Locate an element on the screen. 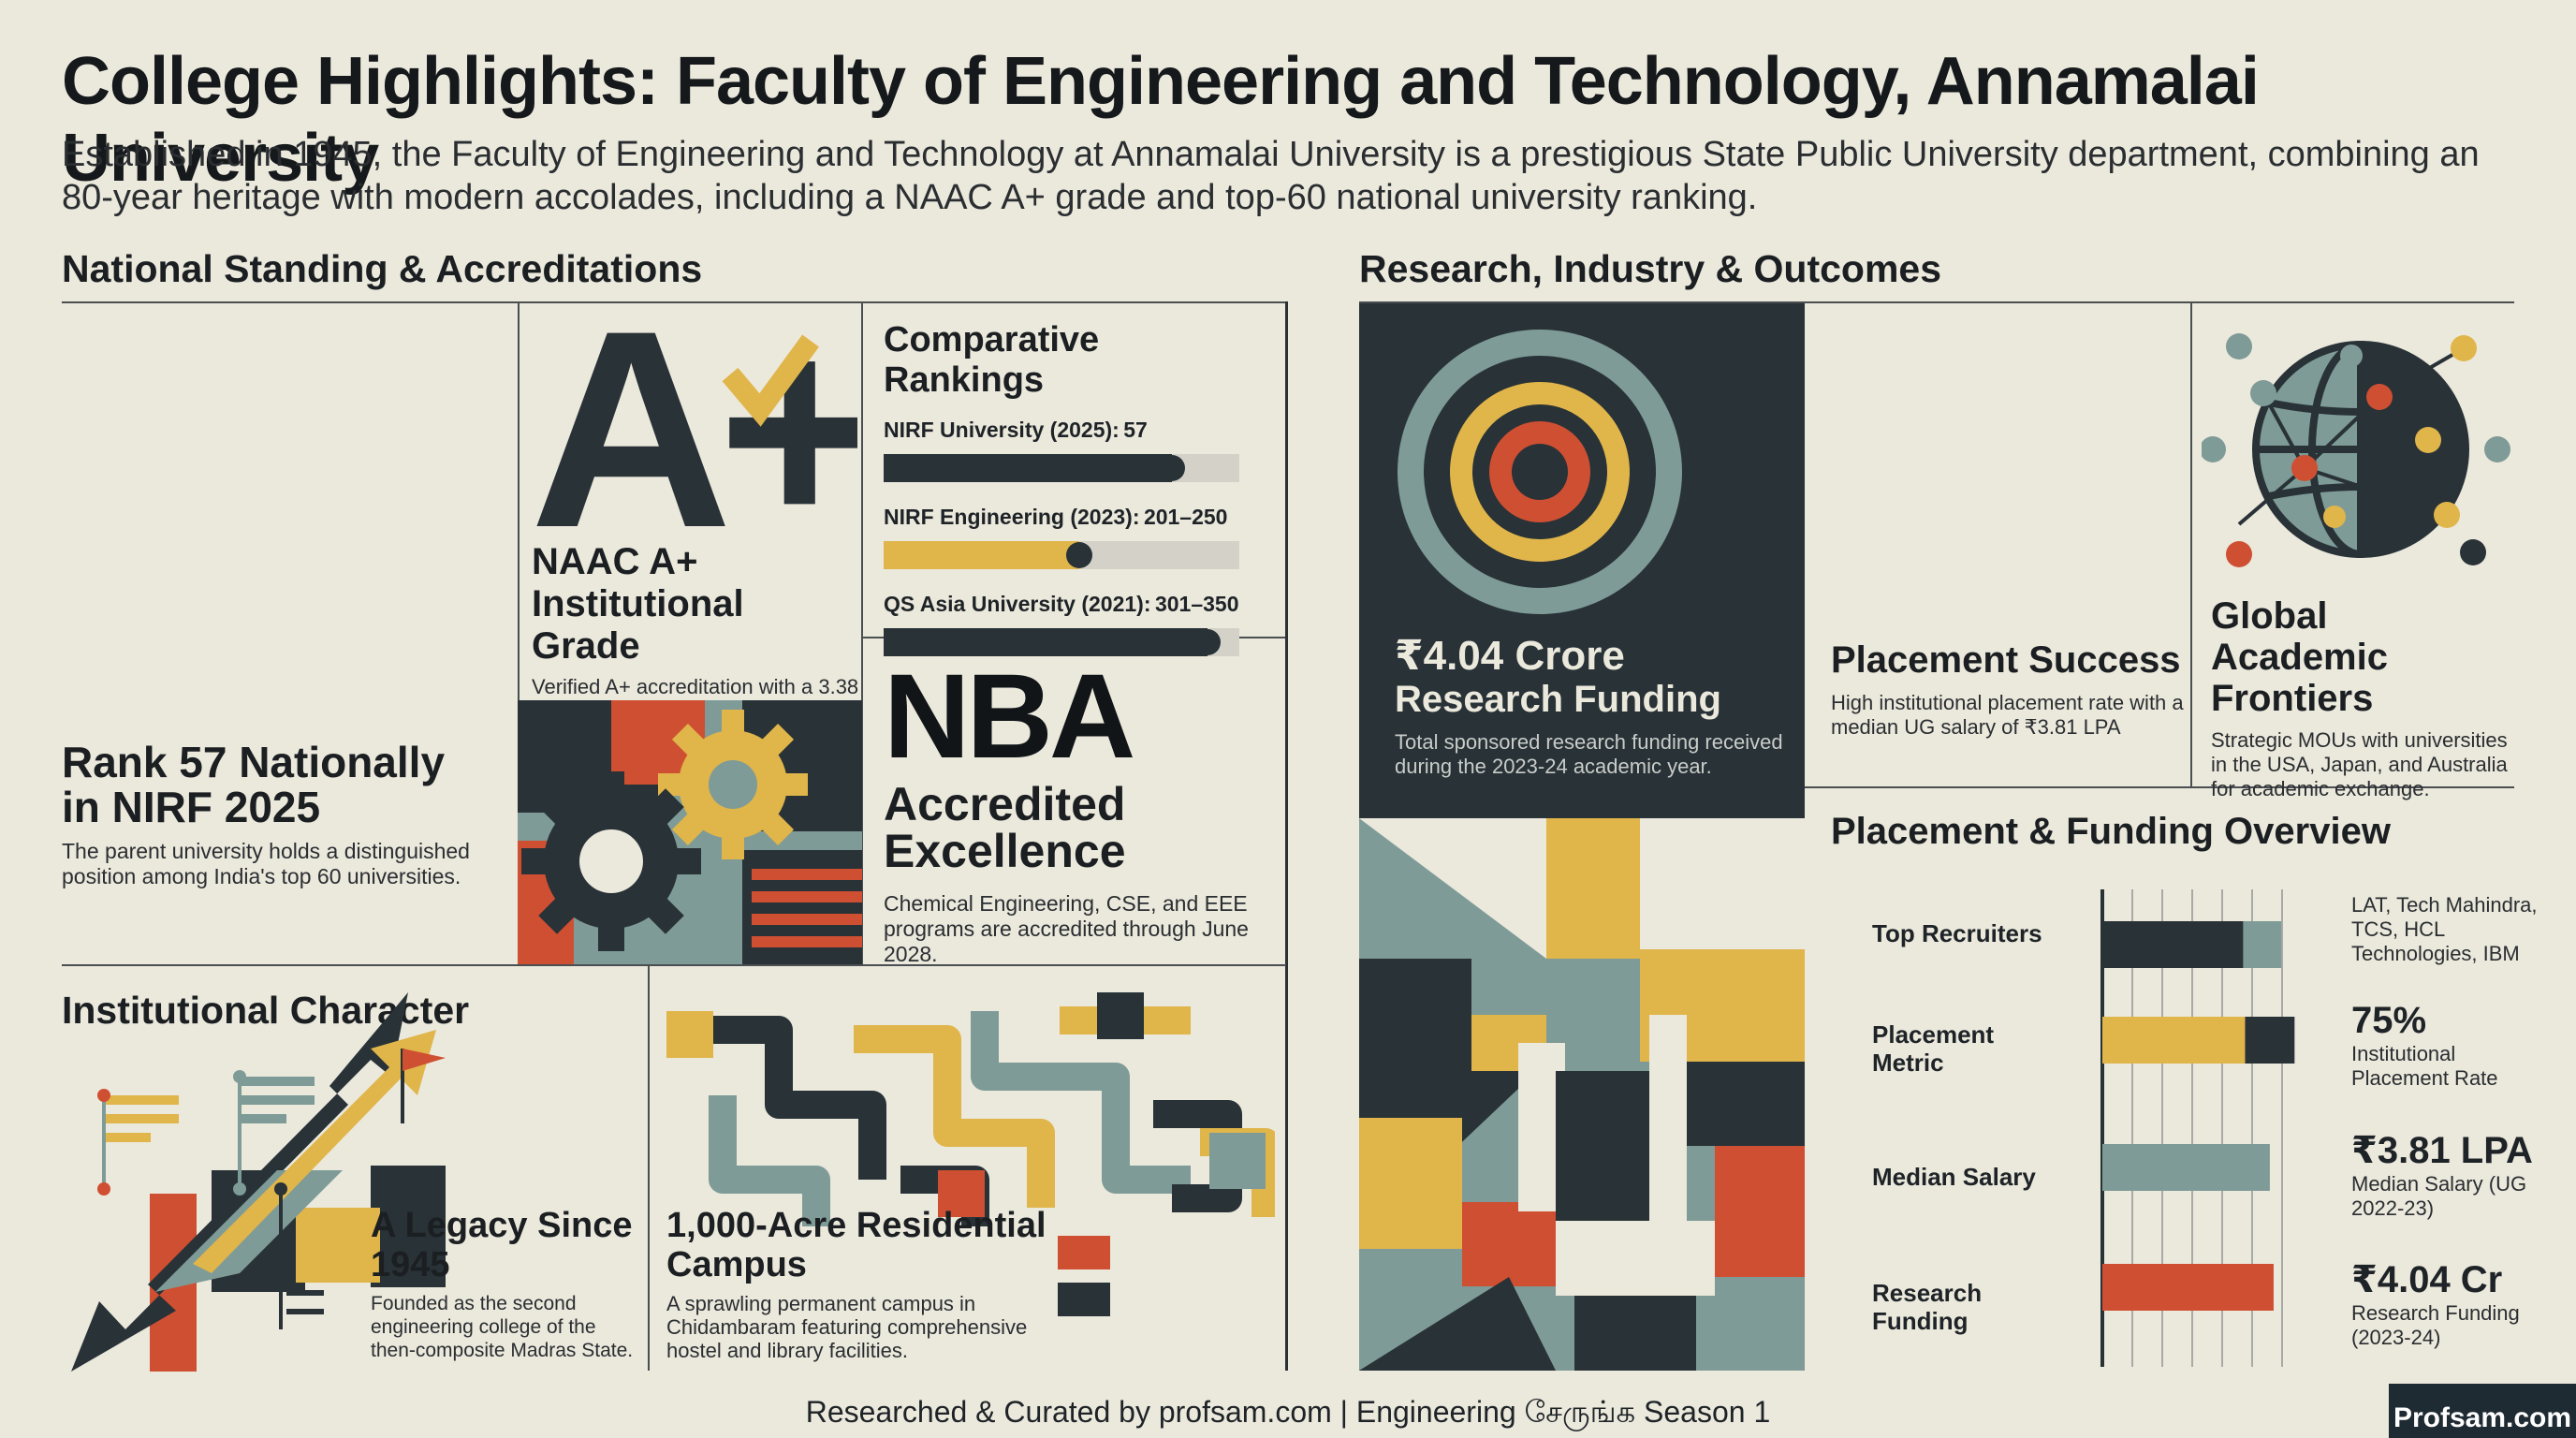  chart-annotation-note: Research Funding (2023-24) is located at coordinates (2435, 1325).